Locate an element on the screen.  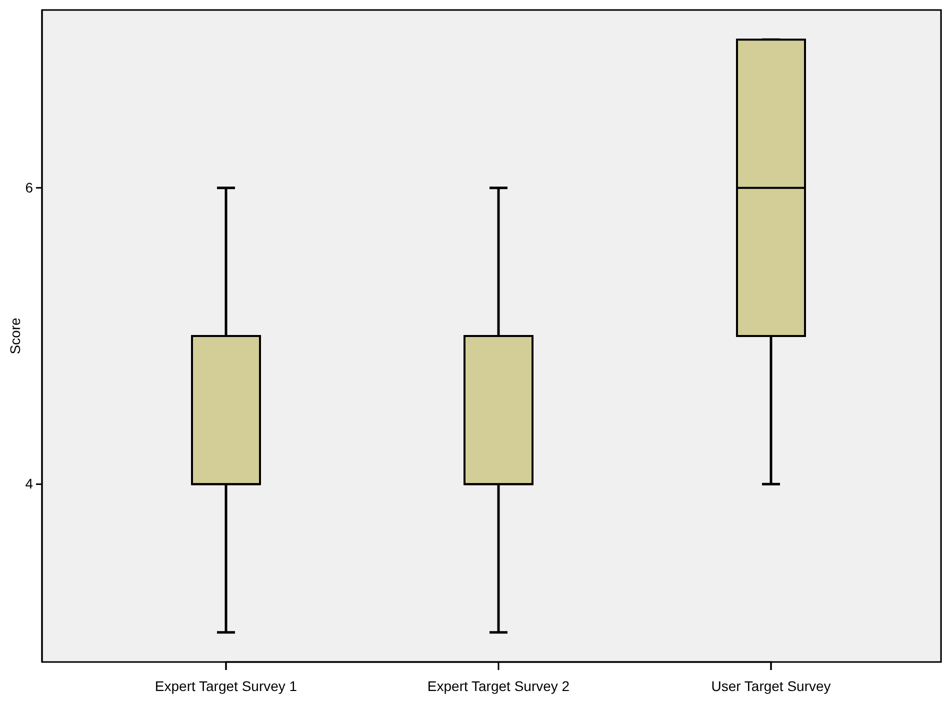
x-tick-label: Expert Target Survey 2 is located at coordinates (498, 686).